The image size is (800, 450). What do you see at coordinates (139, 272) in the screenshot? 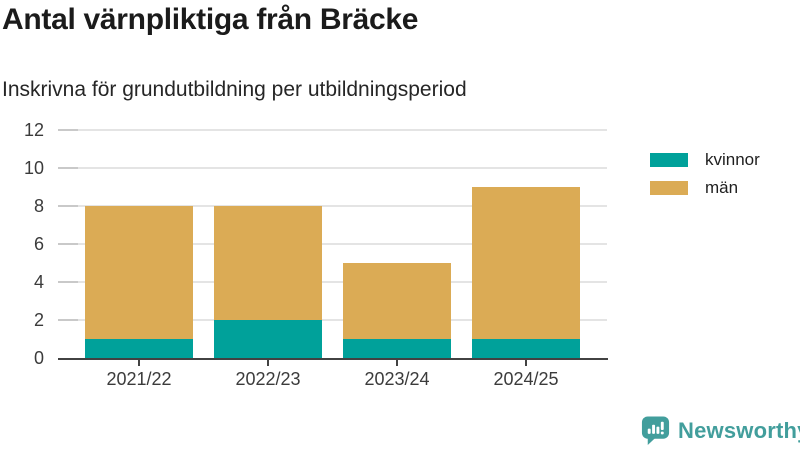
I see `bar-segment-män-2021/22` at bounding box center [139, 272].